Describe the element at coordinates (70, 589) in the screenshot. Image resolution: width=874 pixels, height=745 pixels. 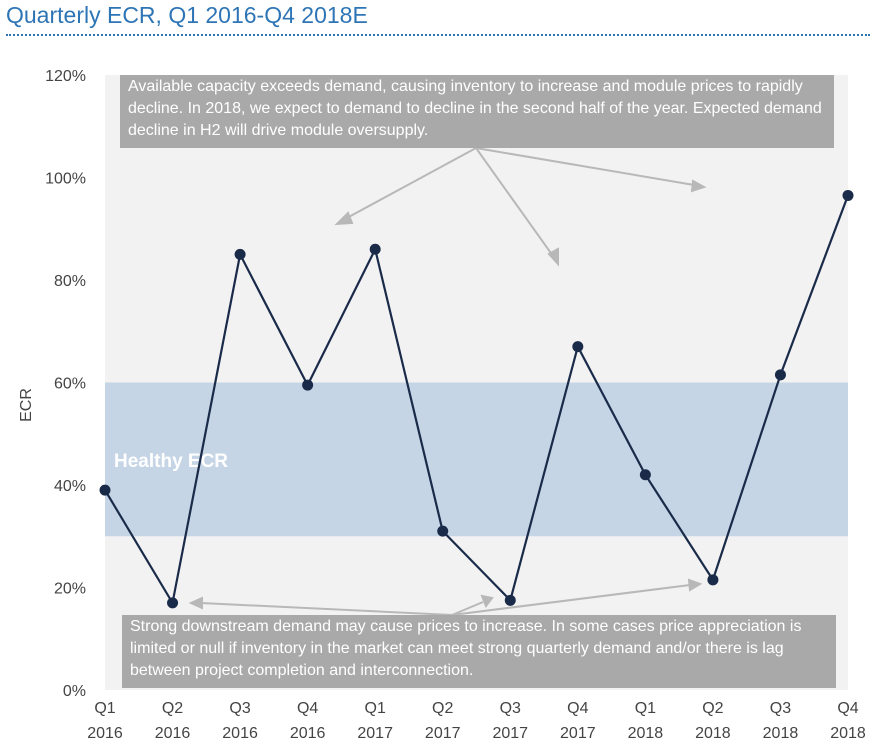
I see `y-tick-label: 20%` at that location.